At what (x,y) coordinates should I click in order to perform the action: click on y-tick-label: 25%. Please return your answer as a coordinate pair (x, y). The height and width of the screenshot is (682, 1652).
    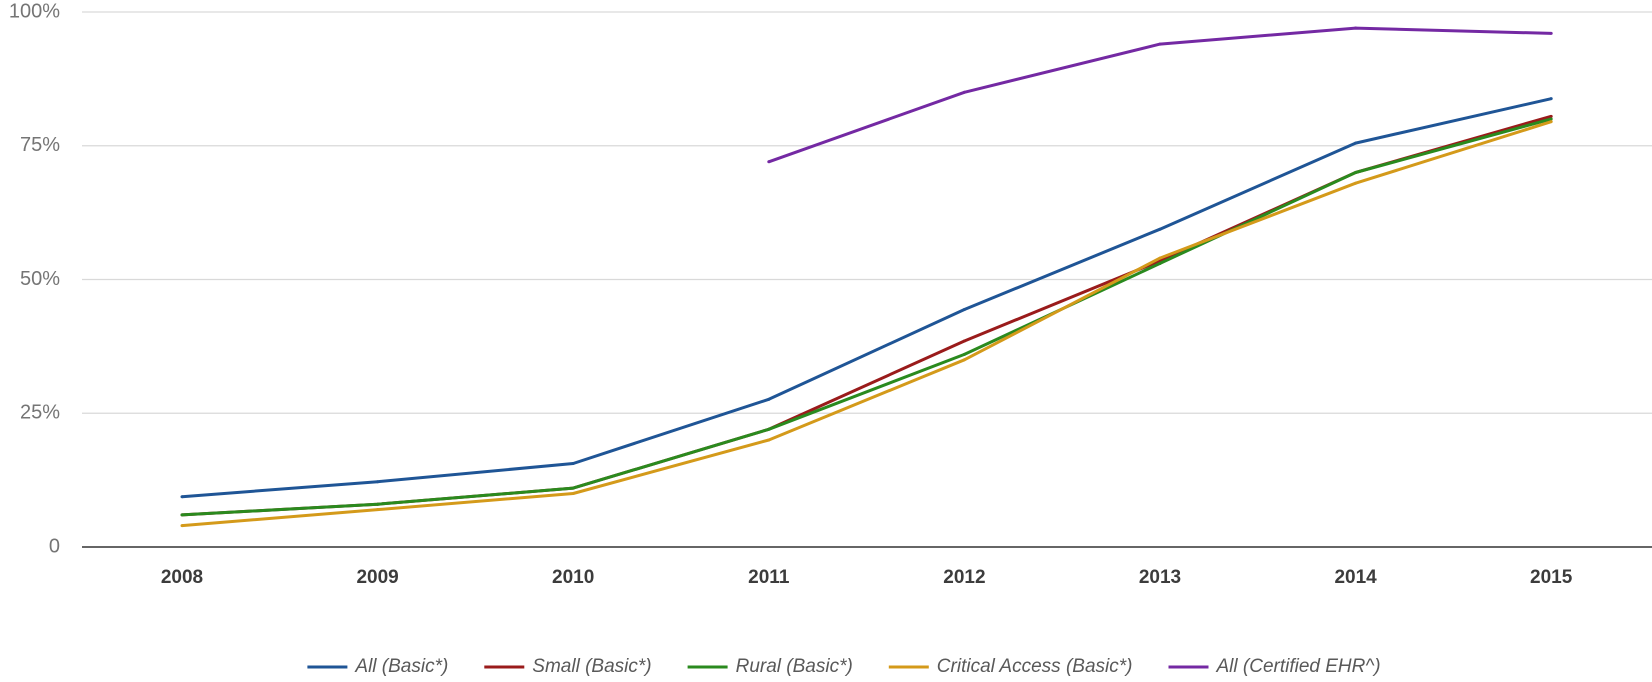
    Looking at the image, I should click on (40, 413).